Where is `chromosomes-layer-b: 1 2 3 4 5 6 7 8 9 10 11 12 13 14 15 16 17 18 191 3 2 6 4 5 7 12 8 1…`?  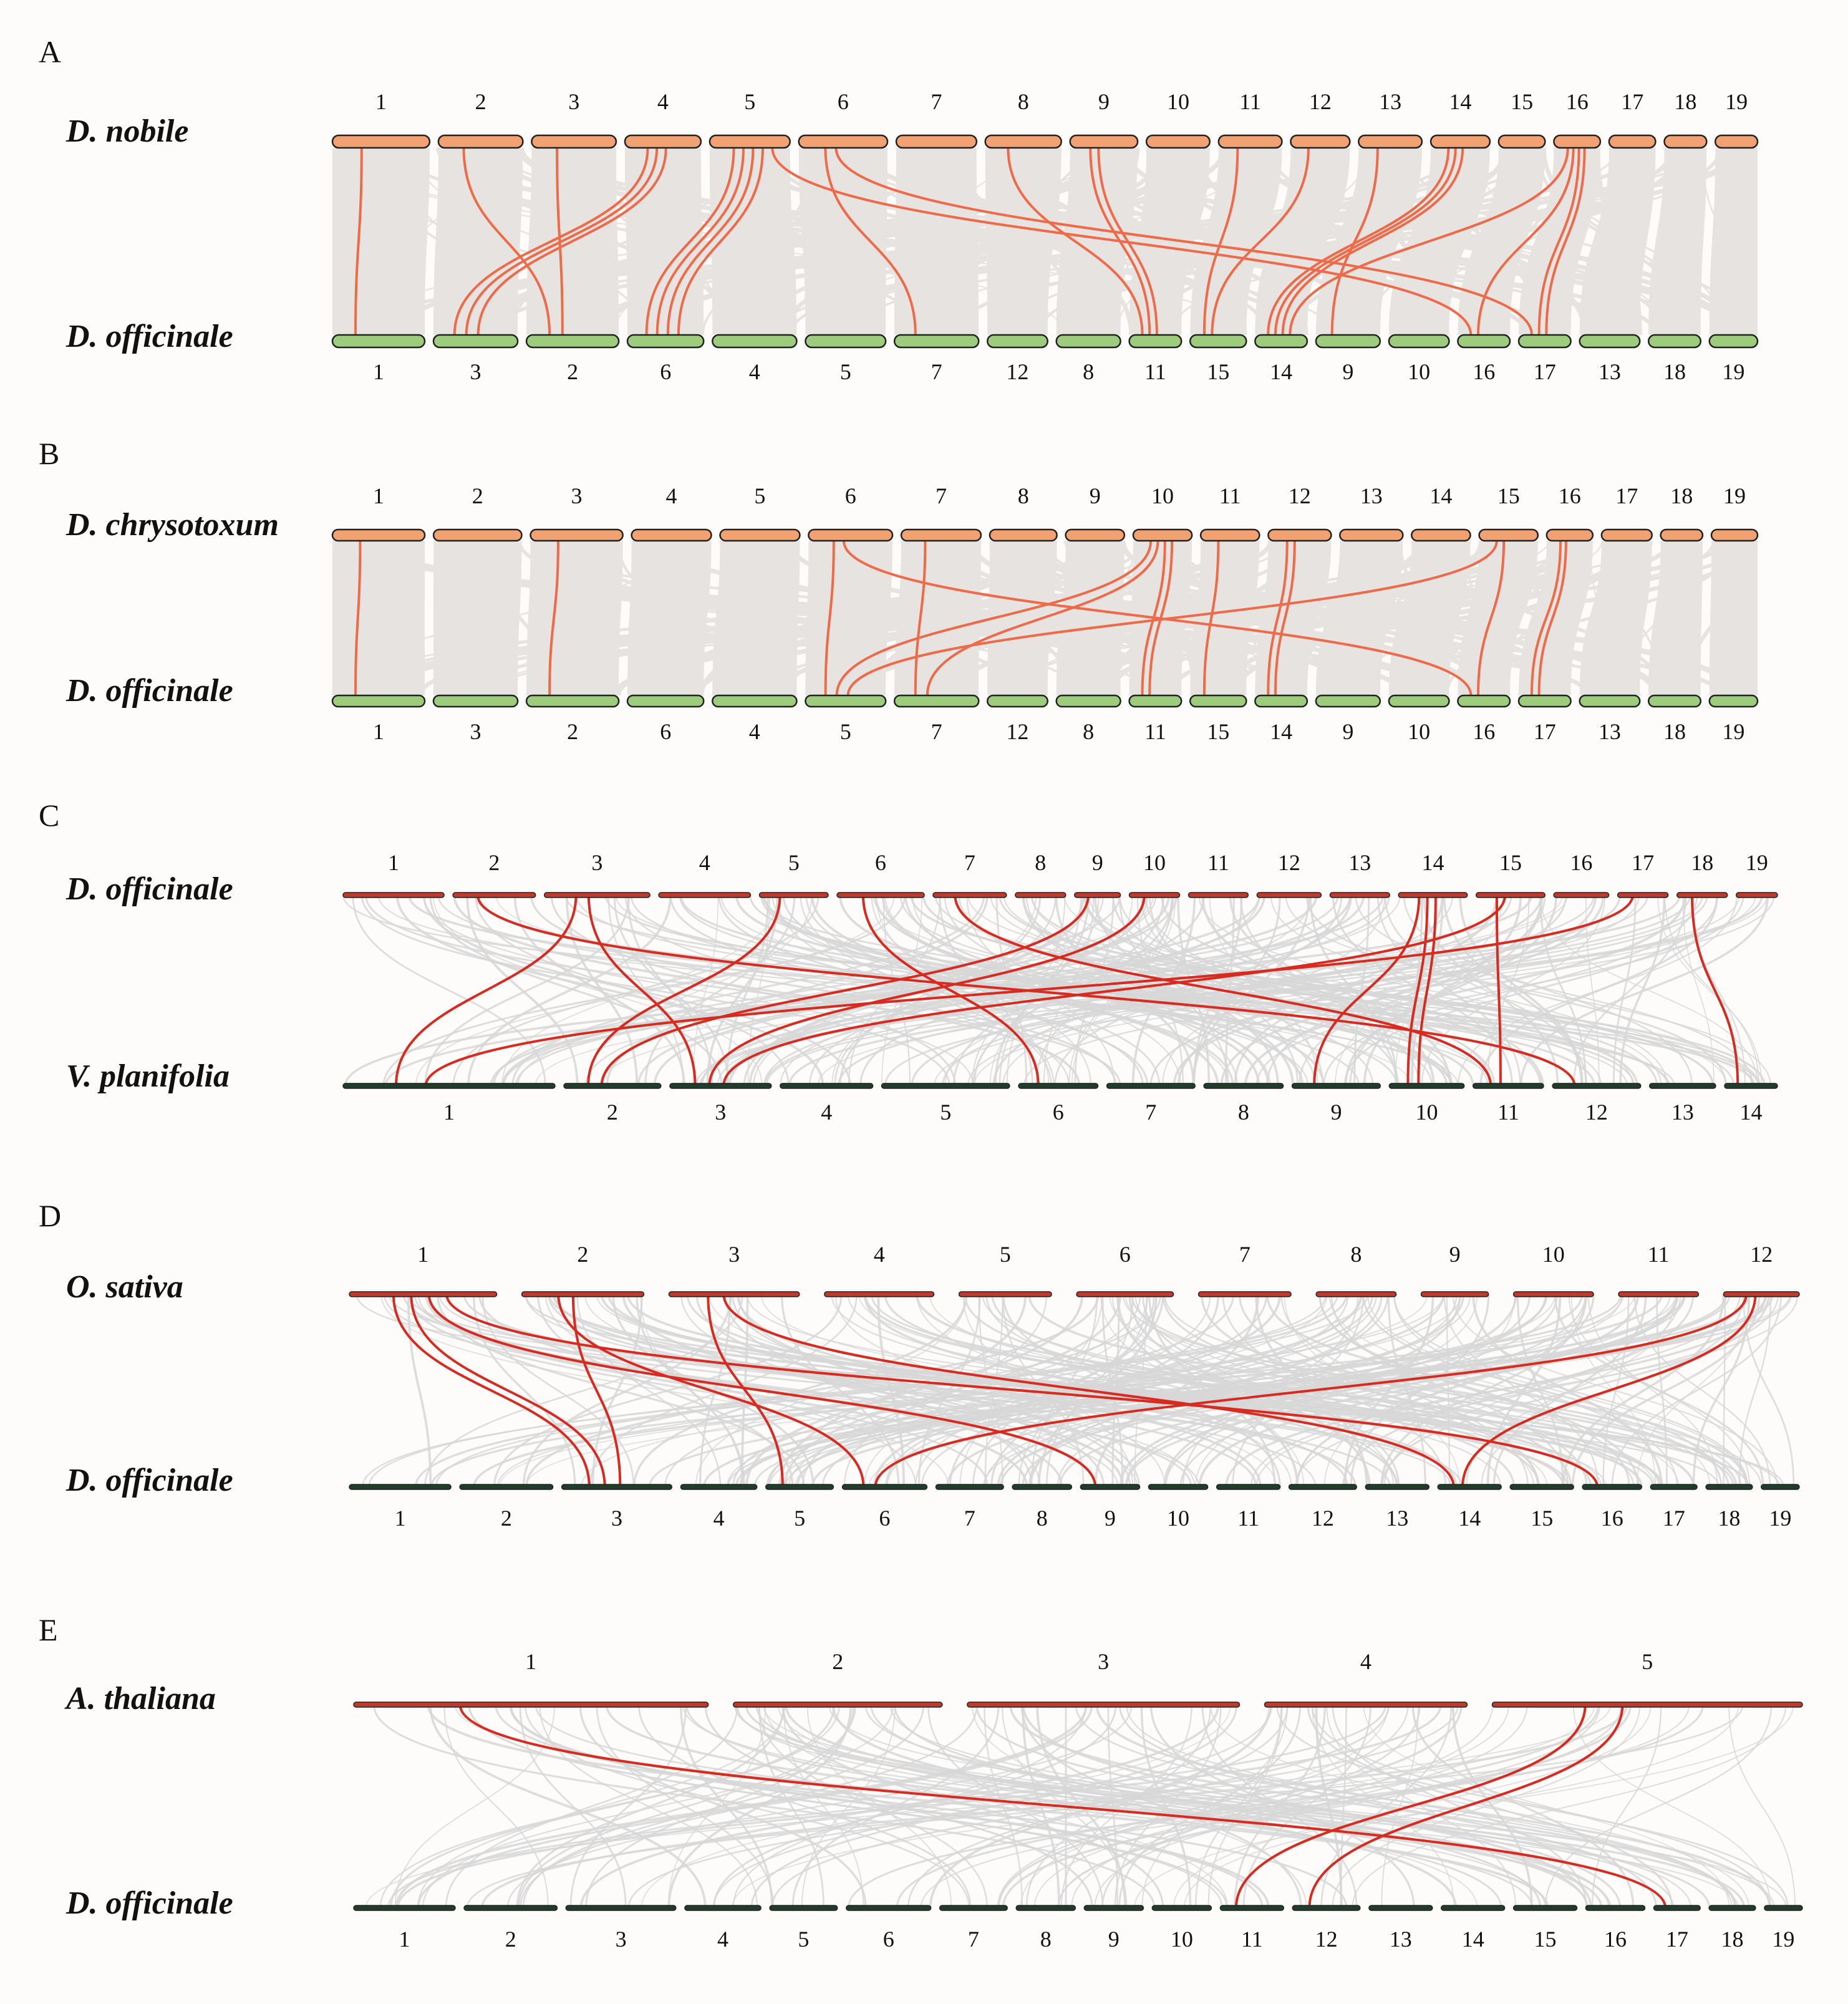 chromosomes-layer-b: 1 2 3 4 5 6 7 8 9 10 11 12 13 14 15 16 17 18 191 3 2 6 4 5 7 12 8 1… is located at coordinates (1045, 613).